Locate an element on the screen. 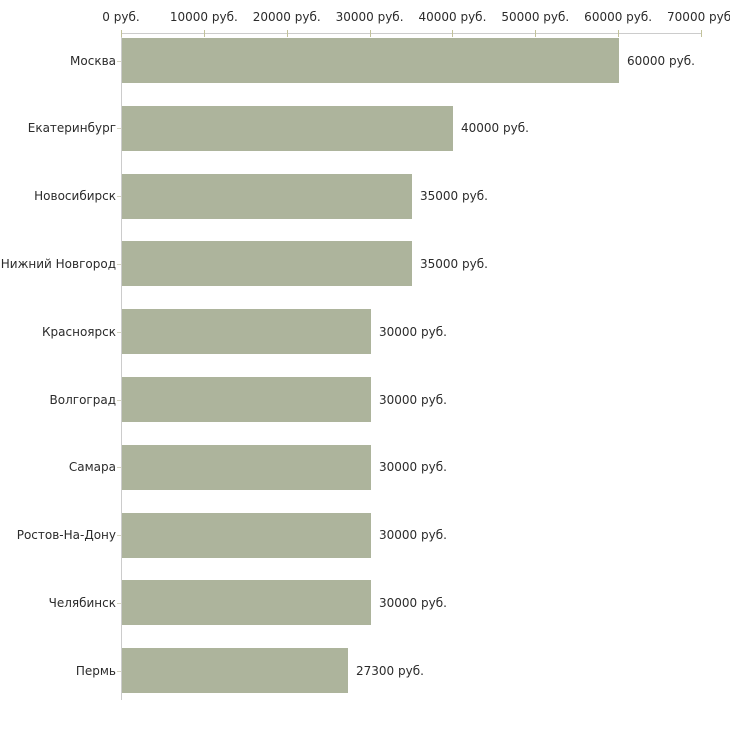 This screenshot has width=730, height=730. x-axis-tick-label: 50000 руб. is located at coordinates (535, 17).